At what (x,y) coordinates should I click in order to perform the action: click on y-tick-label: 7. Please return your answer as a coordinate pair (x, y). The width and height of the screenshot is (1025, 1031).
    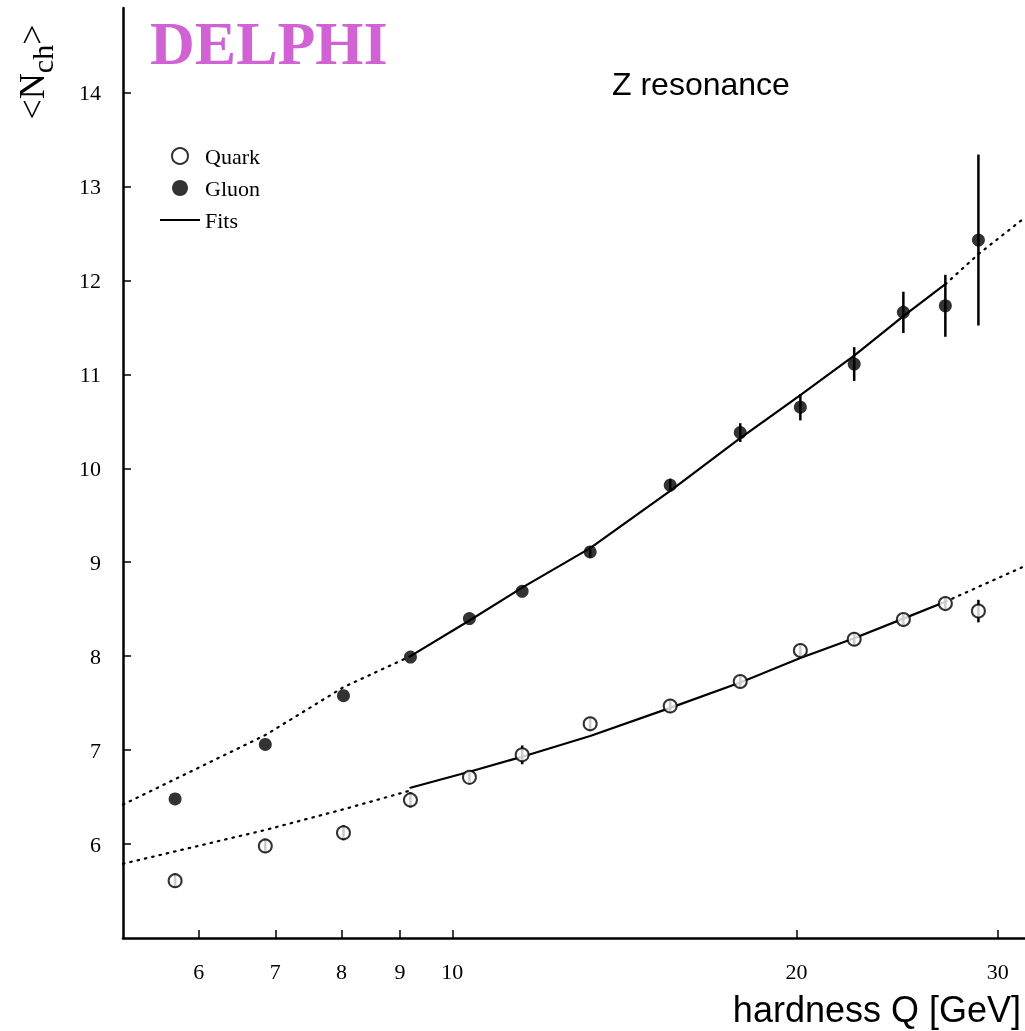
    Looking at the image, I should click on (95, 750).